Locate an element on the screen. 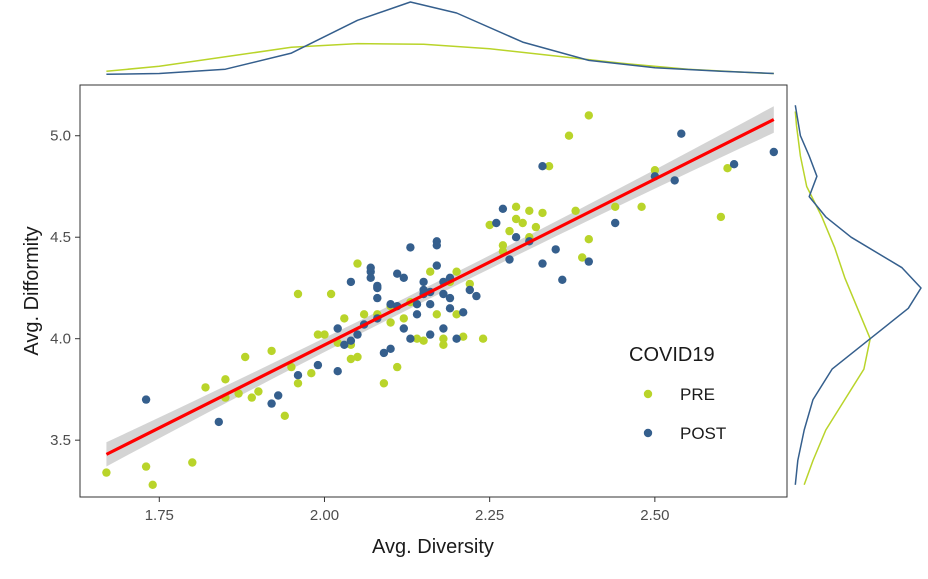 The image size is (928, 579). y-density-curve-post is located at coordinates (858, 295).